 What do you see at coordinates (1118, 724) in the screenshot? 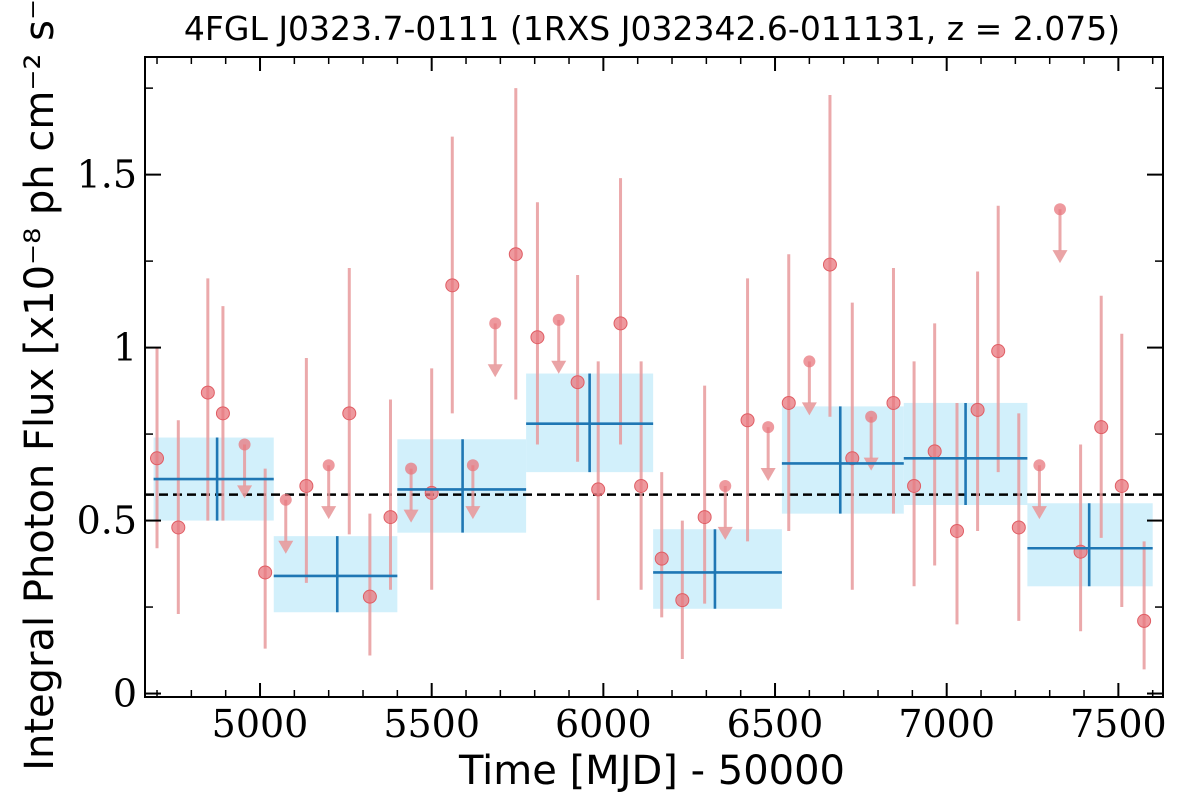
I see `x-tick-label: 7500` at bounding box center [1118, 724].